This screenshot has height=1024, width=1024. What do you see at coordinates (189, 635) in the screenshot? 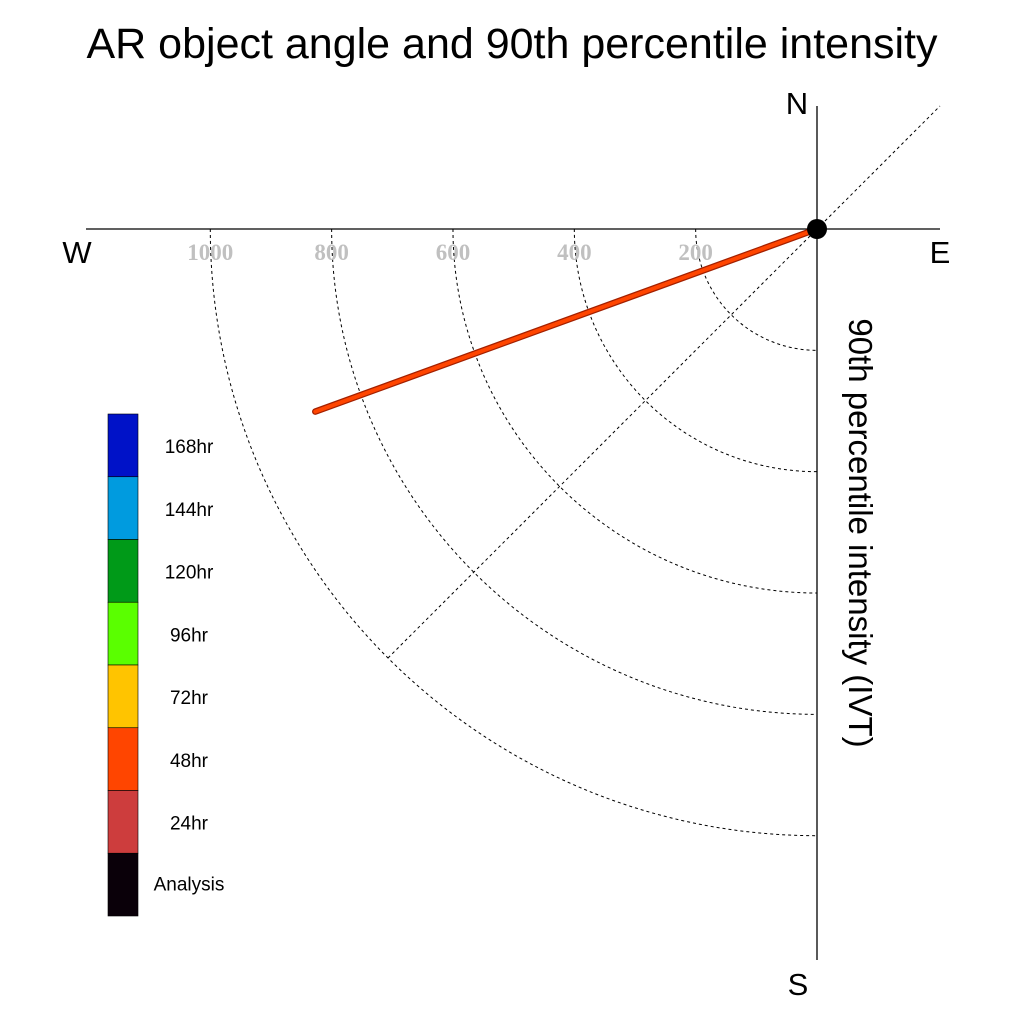
I see `legend-label-96hr: 96hr` at bounding box center [189, 635].